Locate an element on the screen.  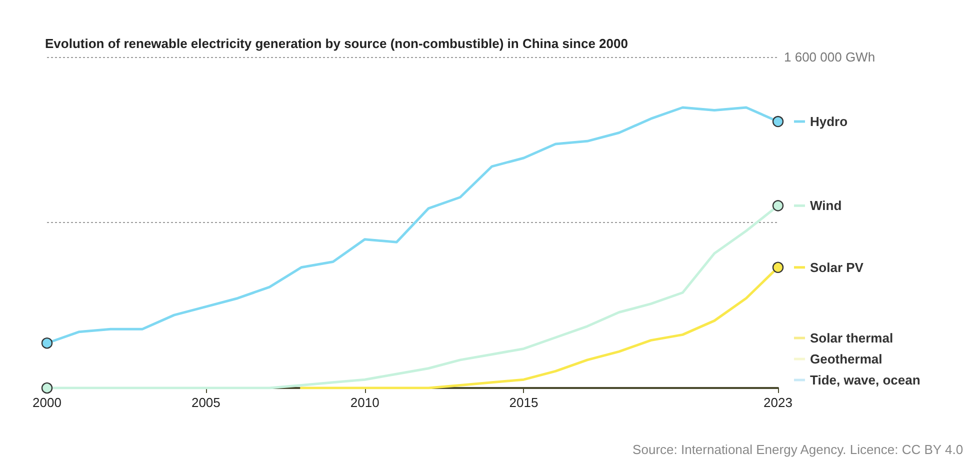
legend-label: Geothermal is located at coordinates (846, 359).